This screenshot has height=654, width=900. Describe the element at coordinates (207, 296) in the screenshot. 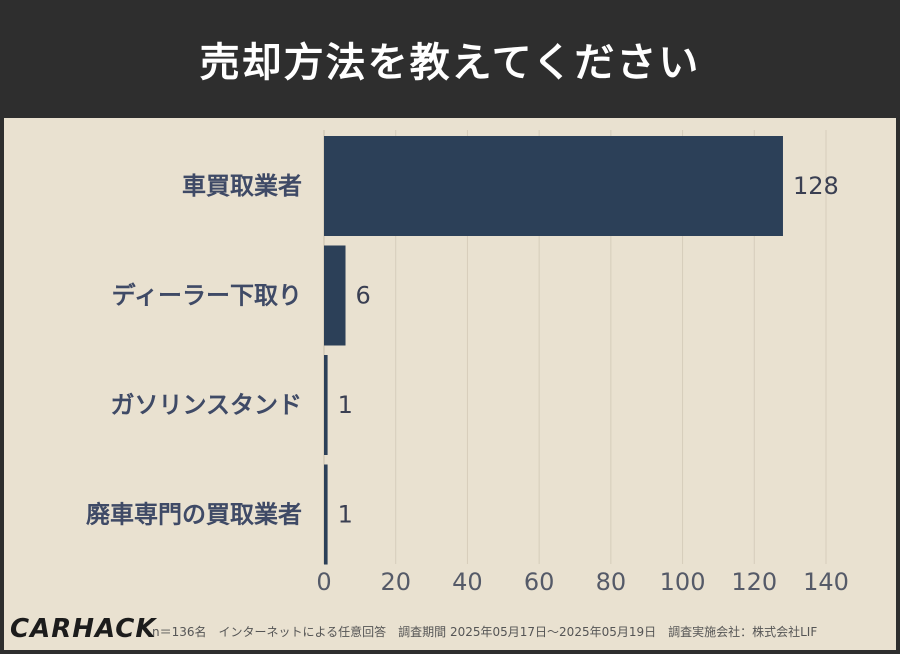

I see `category-label-1: ディーラー下取り` at that location.